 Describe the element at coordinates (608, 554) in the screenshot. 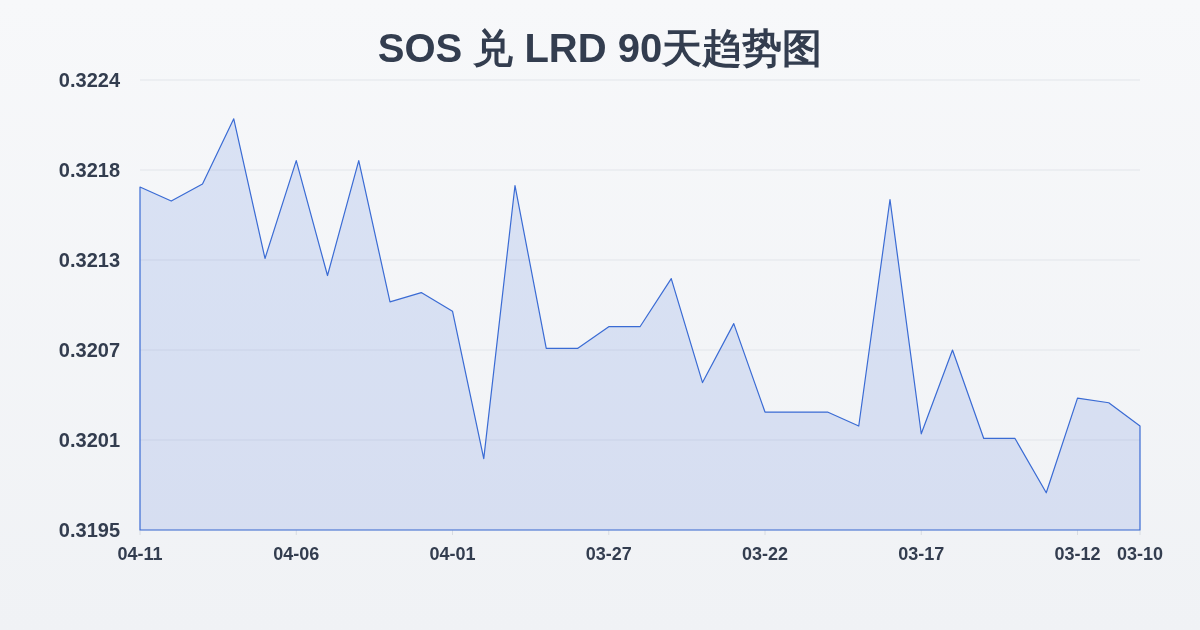

I see `x-tick-label: 03-27` at that location.